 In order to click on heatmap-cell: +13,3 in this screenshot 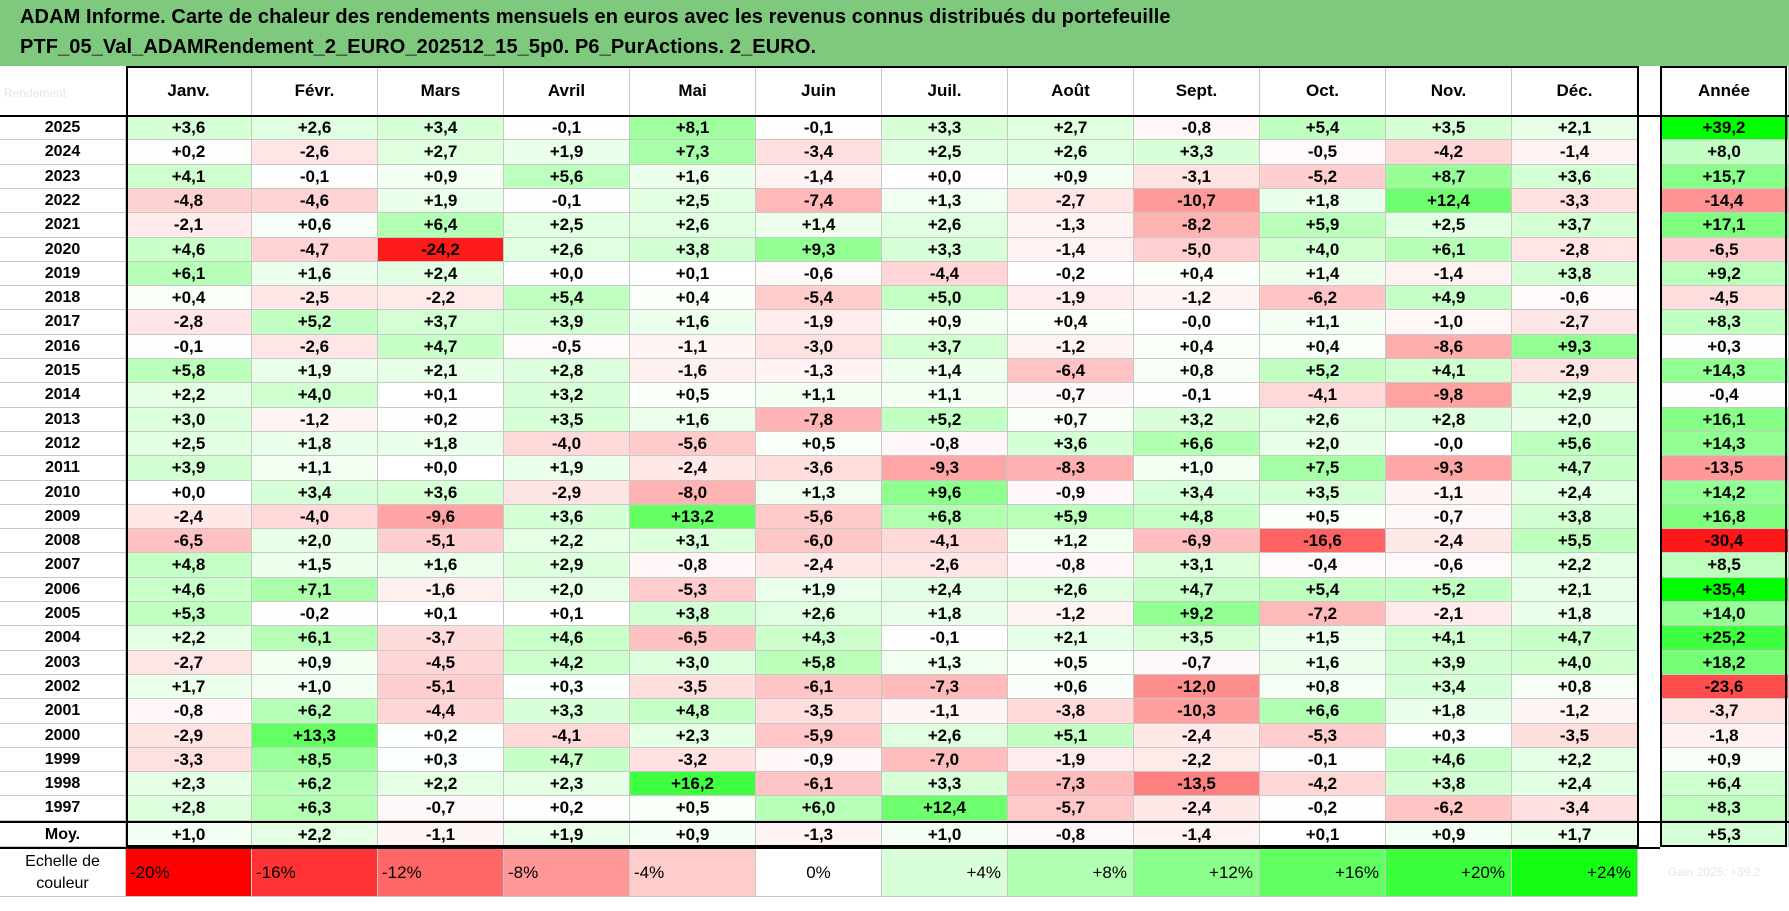, I will do `click(315, 736)`.